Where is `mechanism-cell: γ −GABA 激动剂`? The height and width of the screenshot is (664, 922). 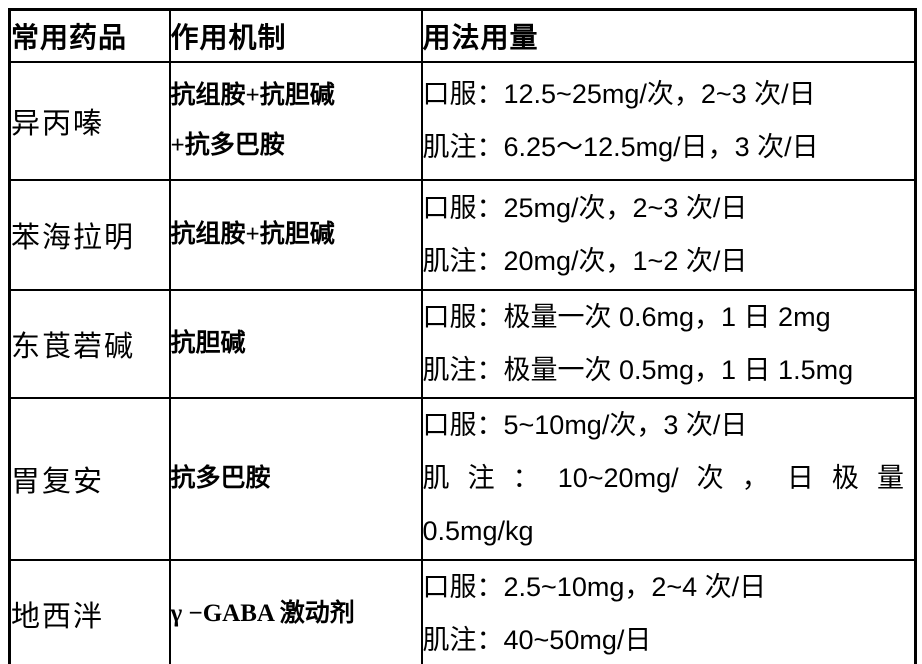
mechanism-cell: γ −GABA 激动剂 is located at coordinates (295, 611).